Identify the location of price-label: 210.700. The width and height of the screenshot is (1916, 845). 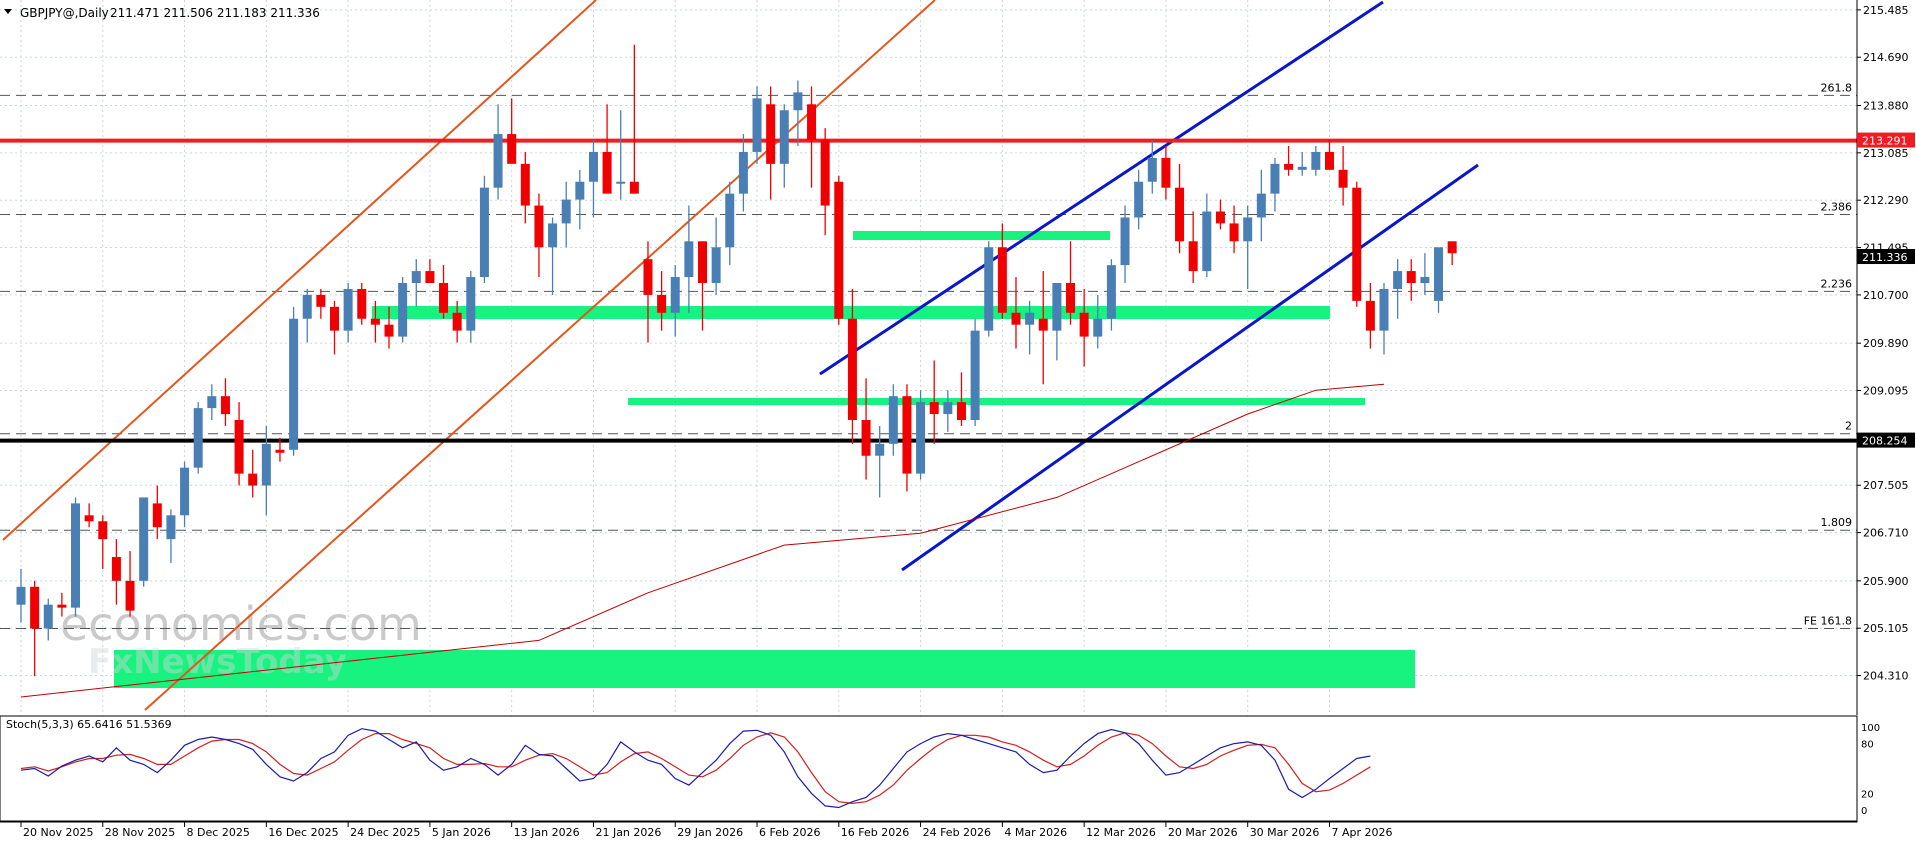
(1886, 295).